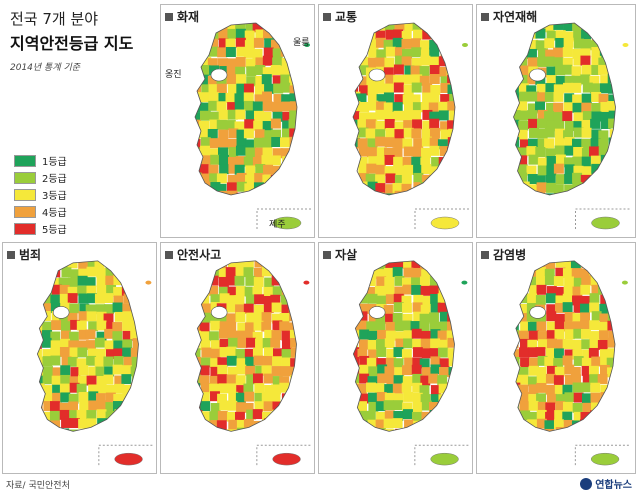  I want to click on legend-label: 3등급, so click(54, 196).